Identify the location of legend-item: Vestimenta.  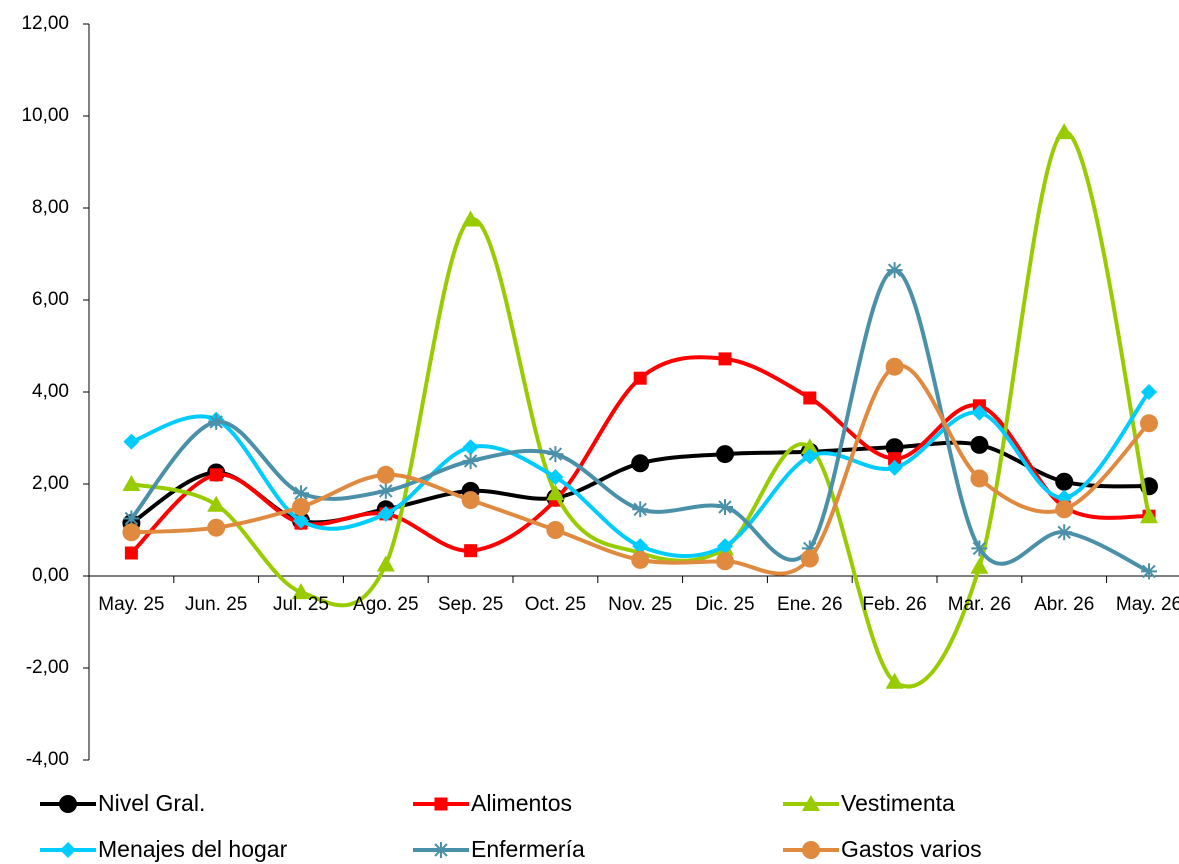
(869, 803).